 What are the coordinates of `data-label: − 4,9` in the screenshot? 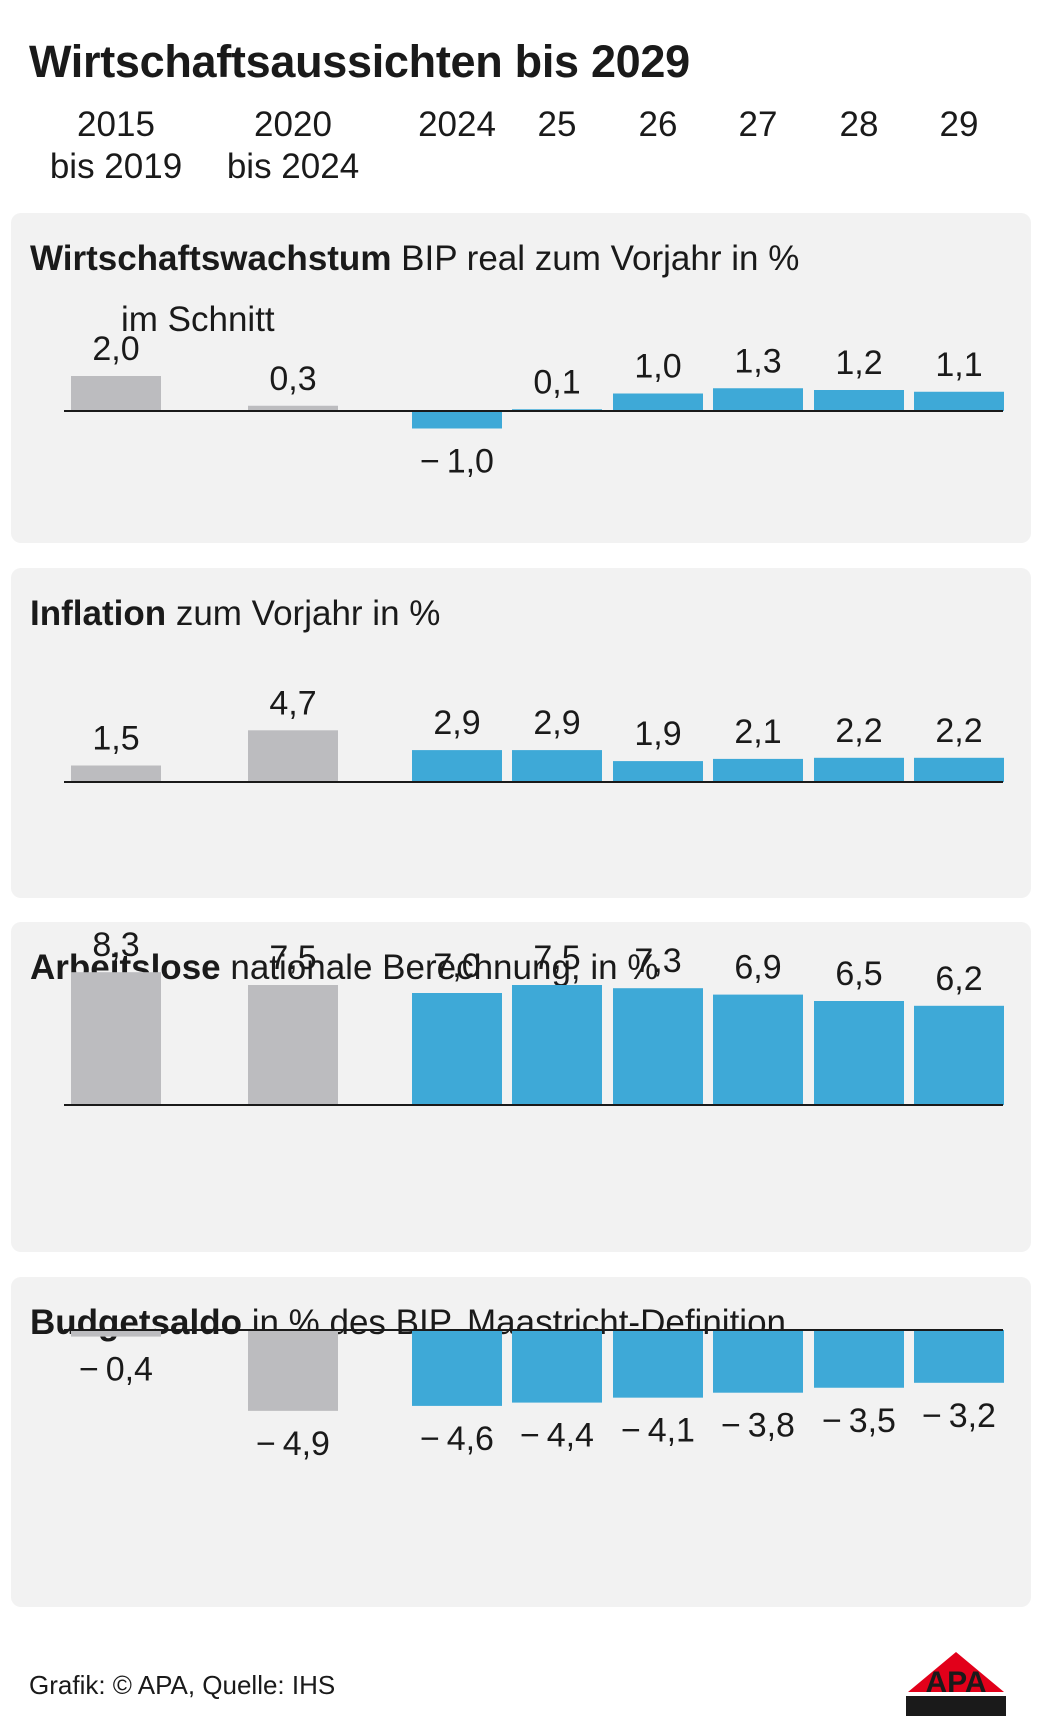 It's located at (293, 1444).